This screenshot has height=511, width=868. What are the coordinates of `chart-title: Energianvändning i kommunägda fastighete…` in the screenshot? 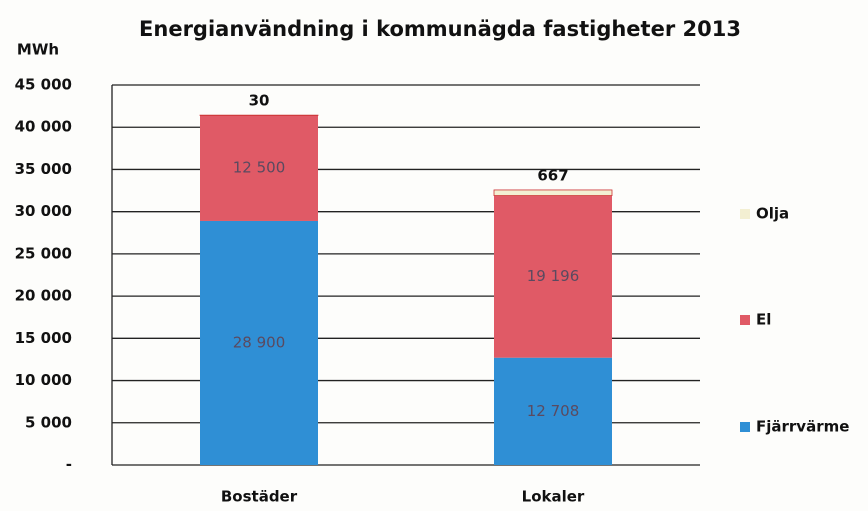 It's located at (440, 29).